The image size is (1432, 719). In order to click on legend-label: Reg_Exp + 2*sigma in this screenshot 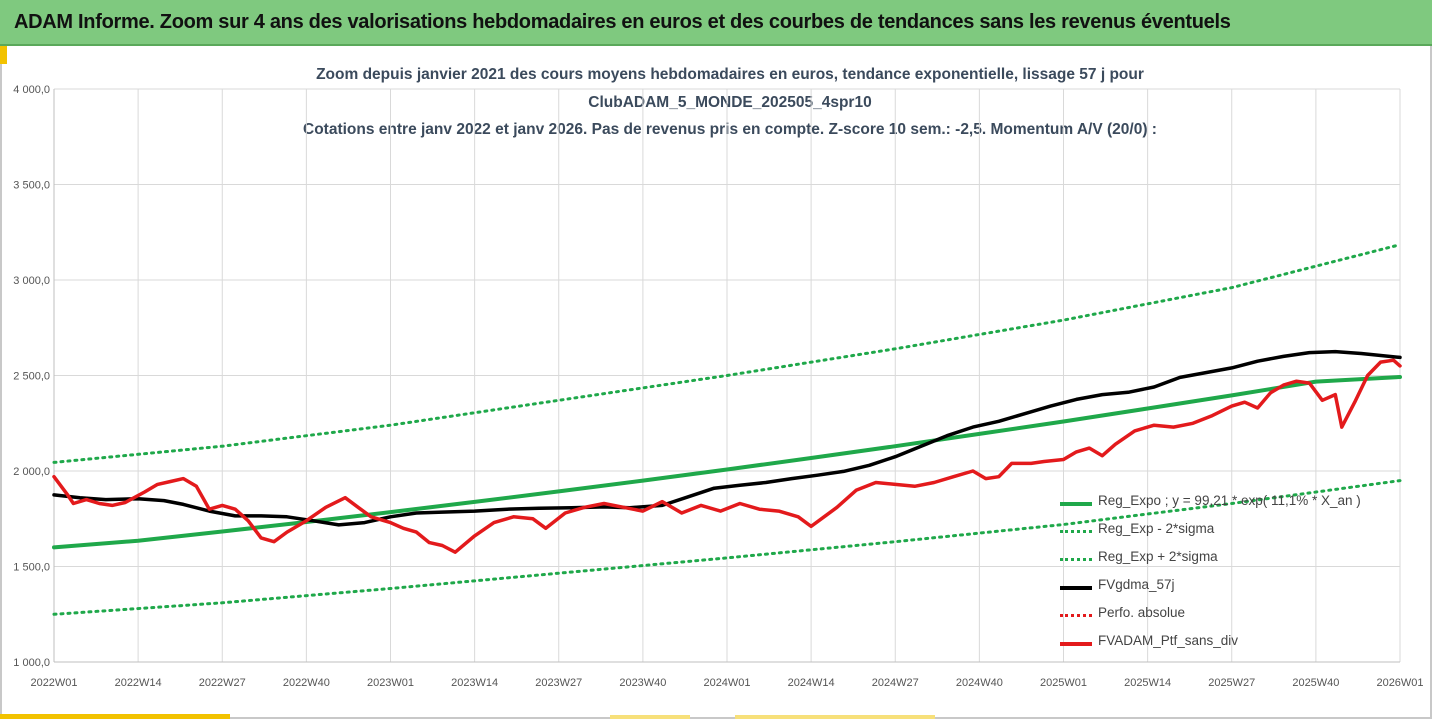, I will do `click(1158, 556)`.